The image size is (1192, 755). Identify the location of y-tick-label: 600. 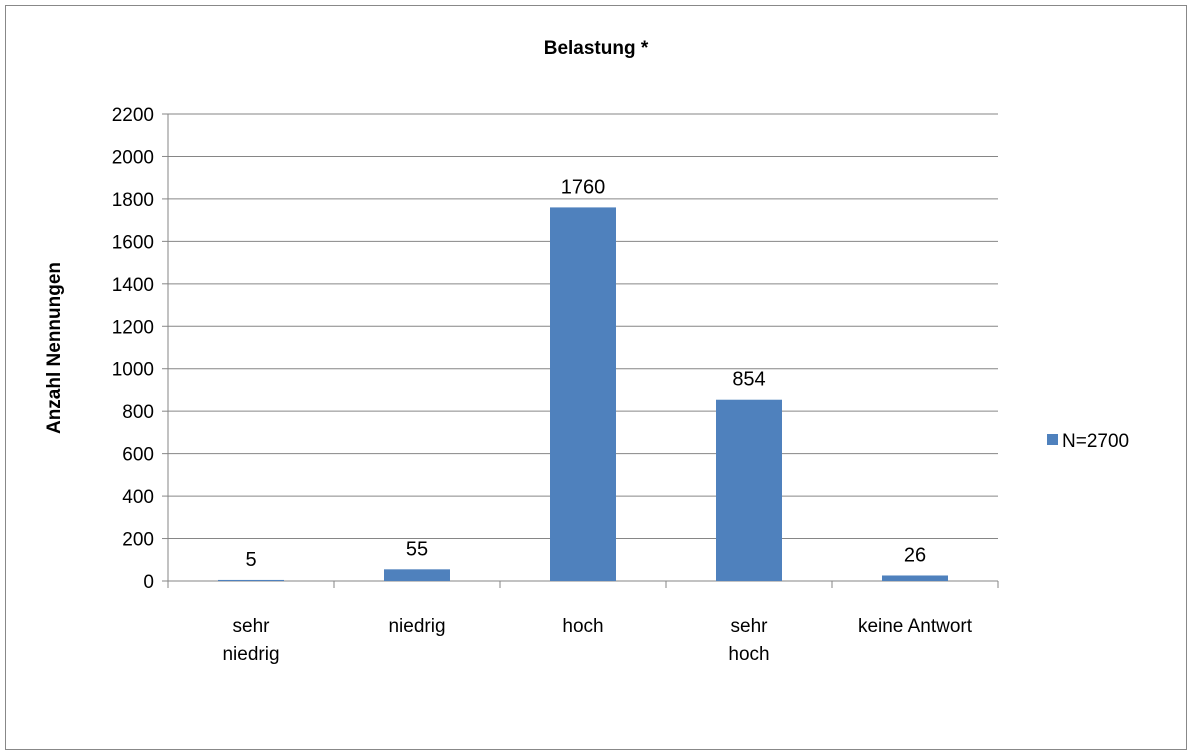
(138, 455).